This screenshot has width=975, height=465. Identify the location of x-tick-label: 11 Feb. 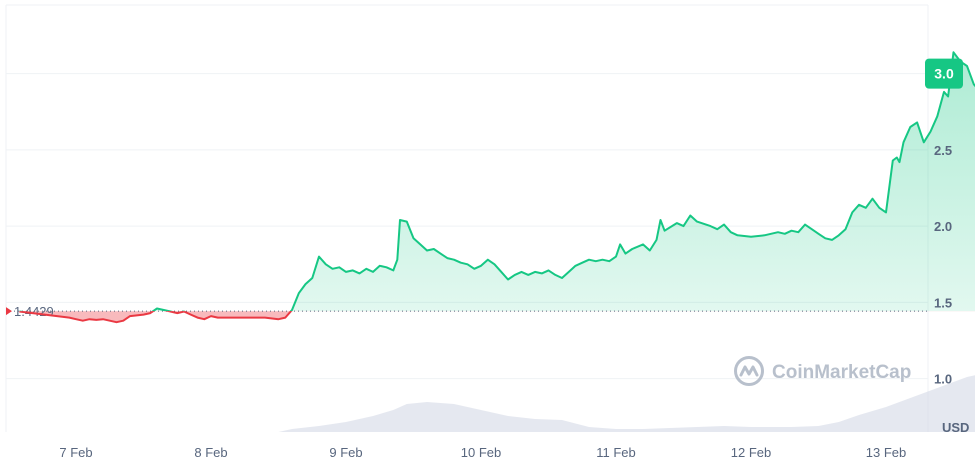
(616, 452).